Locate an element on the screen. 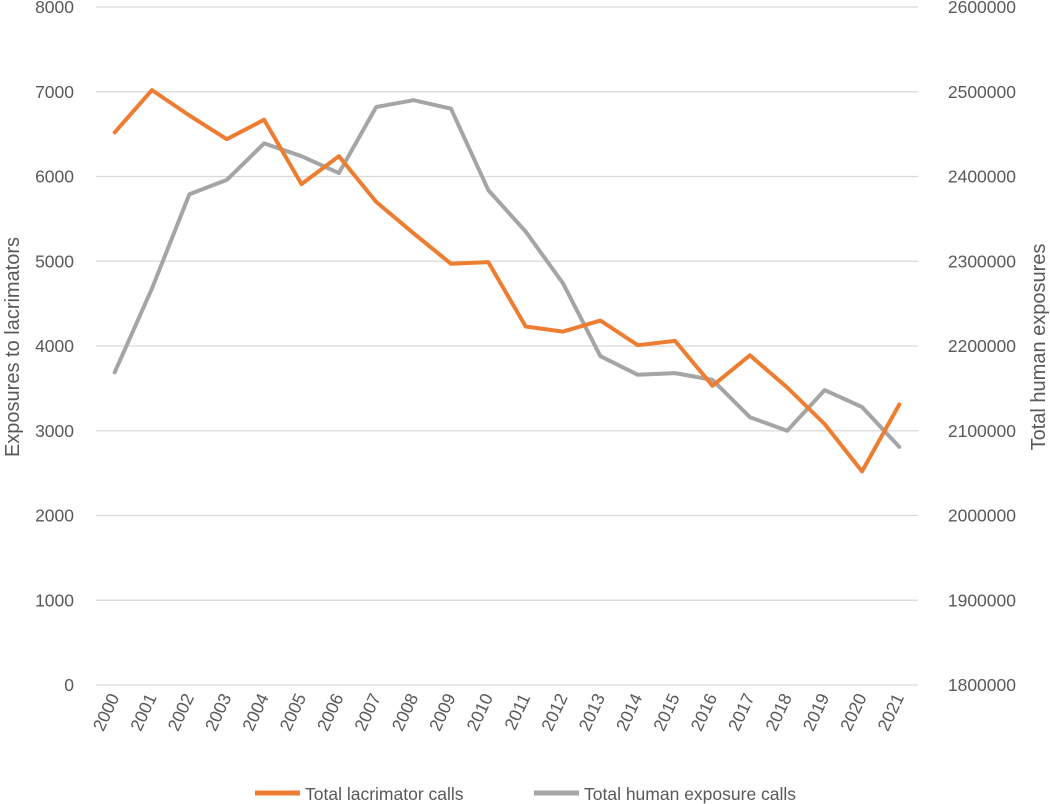 This screenshot has width=1050, height=804. right-tick-label: 2400000 is located at coordinates (982, 177).